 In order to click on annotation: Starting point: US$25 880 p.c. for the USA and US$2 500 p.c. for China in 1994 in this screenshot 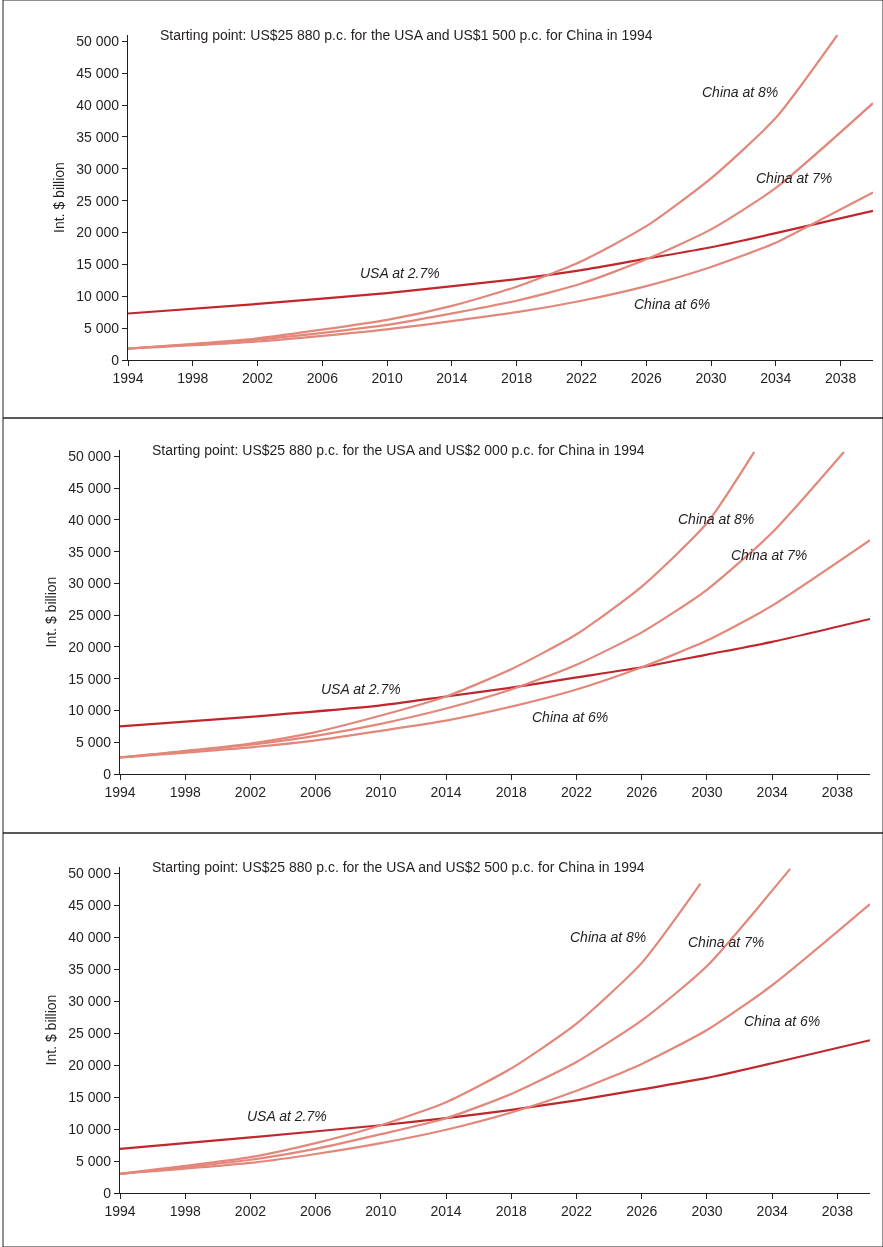, I will do `click(398, 867)`.